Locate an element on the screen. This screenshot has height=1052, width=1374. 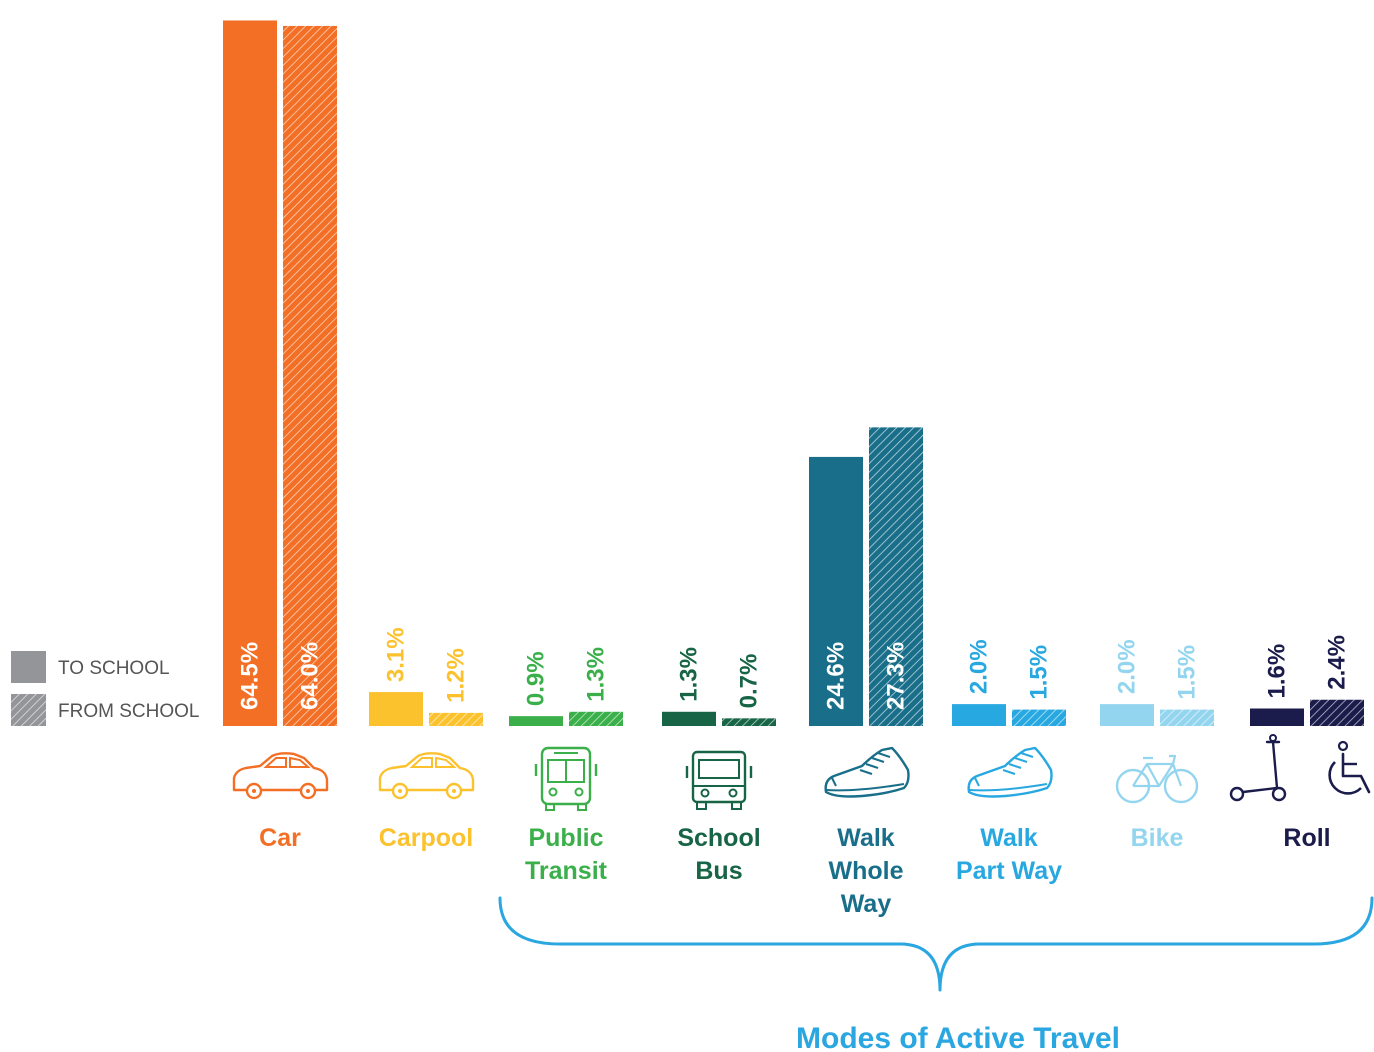
bicycle-icon is located at coordinates (1157, 779).